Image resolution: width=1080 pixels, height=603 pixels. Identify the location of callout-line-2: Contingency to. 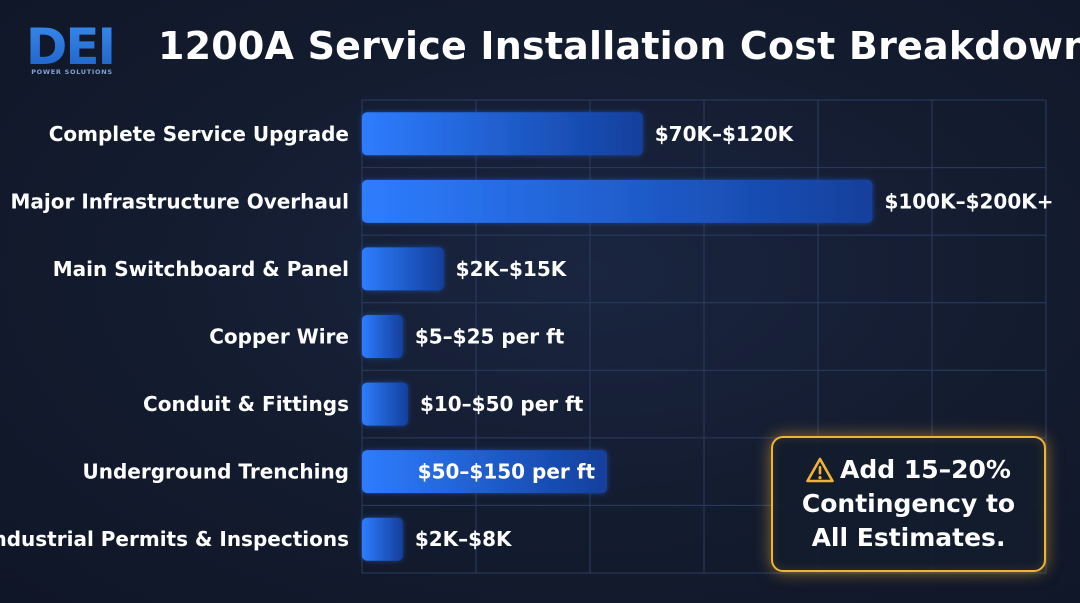
(908, 503).